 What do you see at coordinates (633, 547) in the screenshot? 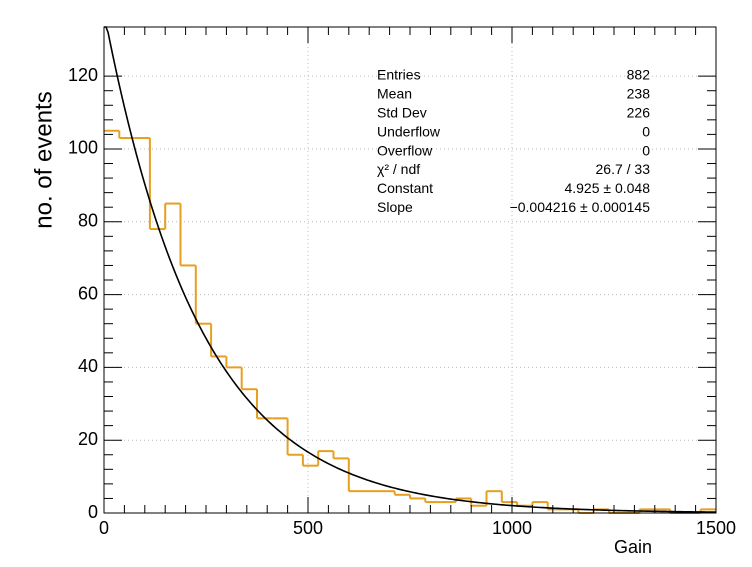
I see `x-axis-label: Gain` at bounding box center [633, 547].